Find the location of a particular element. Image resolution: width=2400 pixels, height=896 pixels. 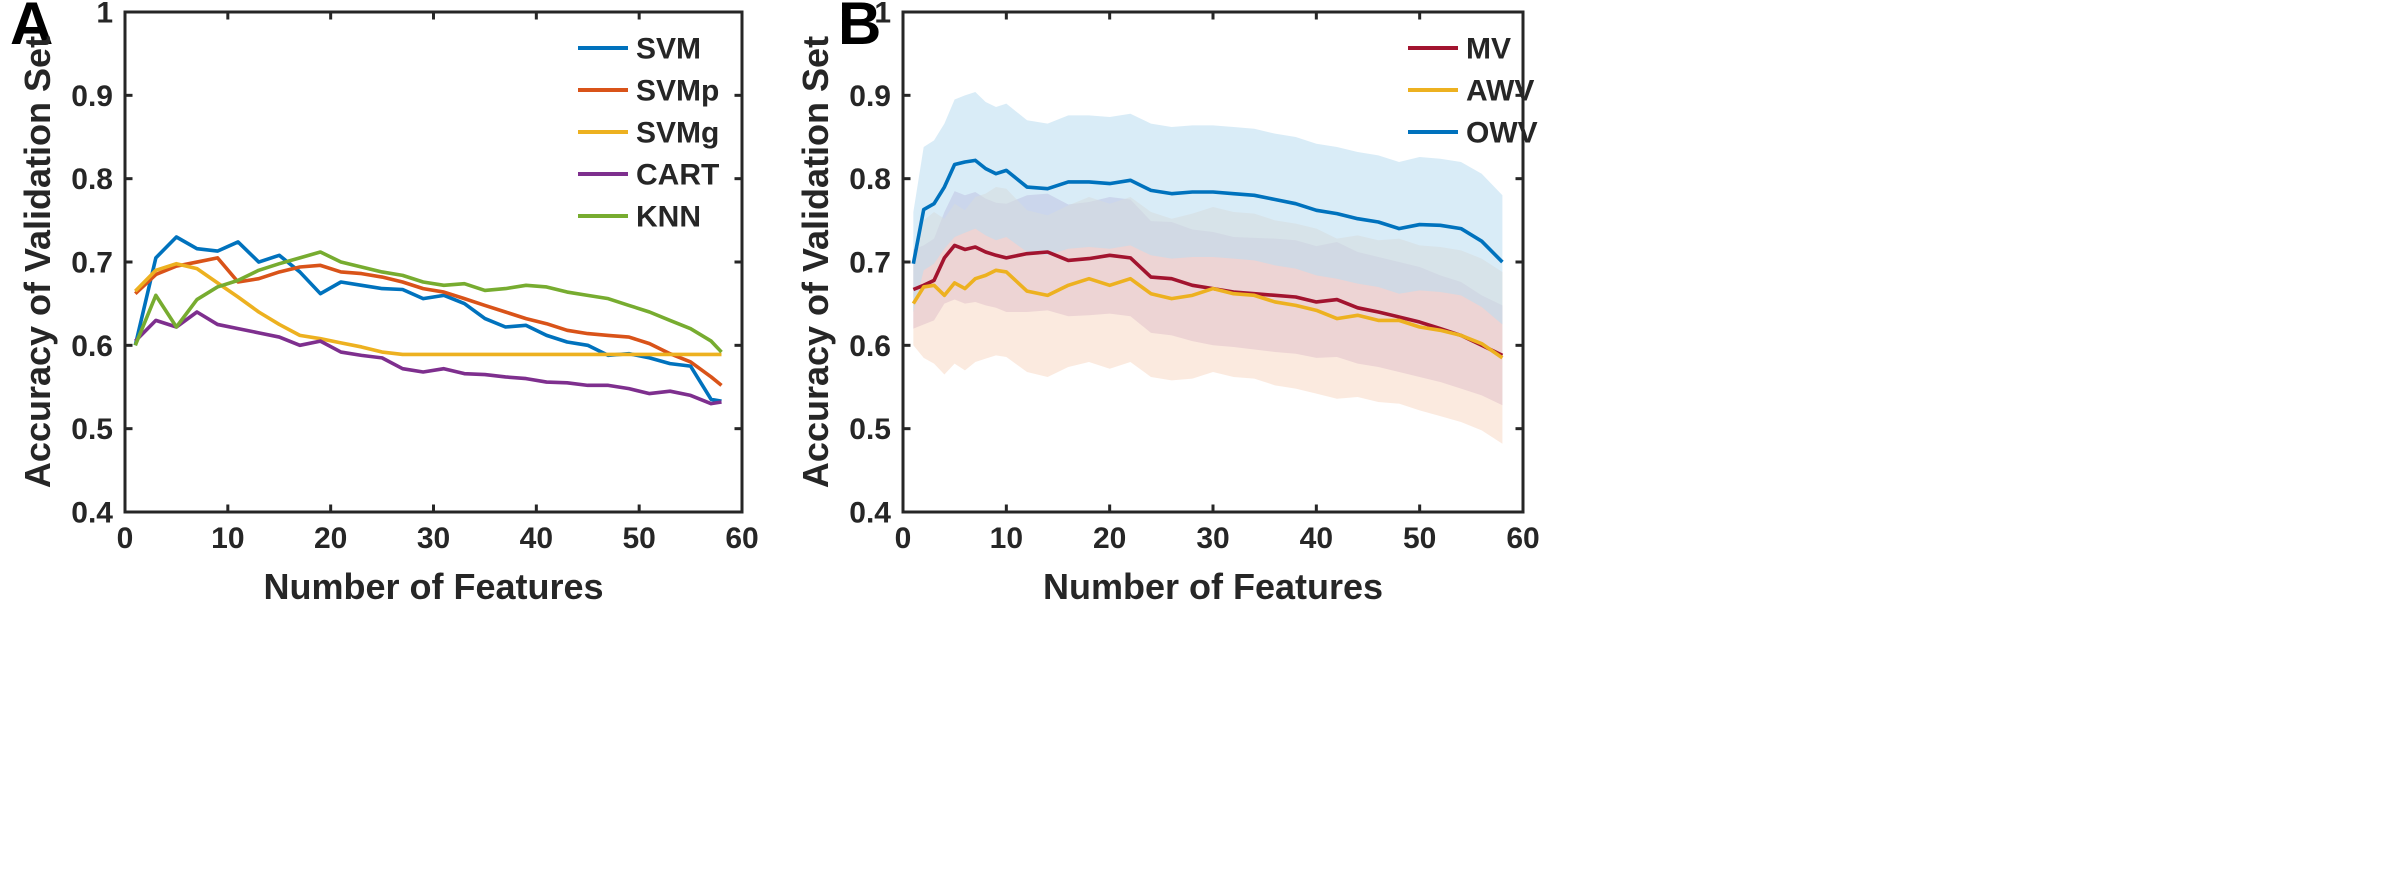

legend: MV AWV OWV is located at coordinates (1473, 91).